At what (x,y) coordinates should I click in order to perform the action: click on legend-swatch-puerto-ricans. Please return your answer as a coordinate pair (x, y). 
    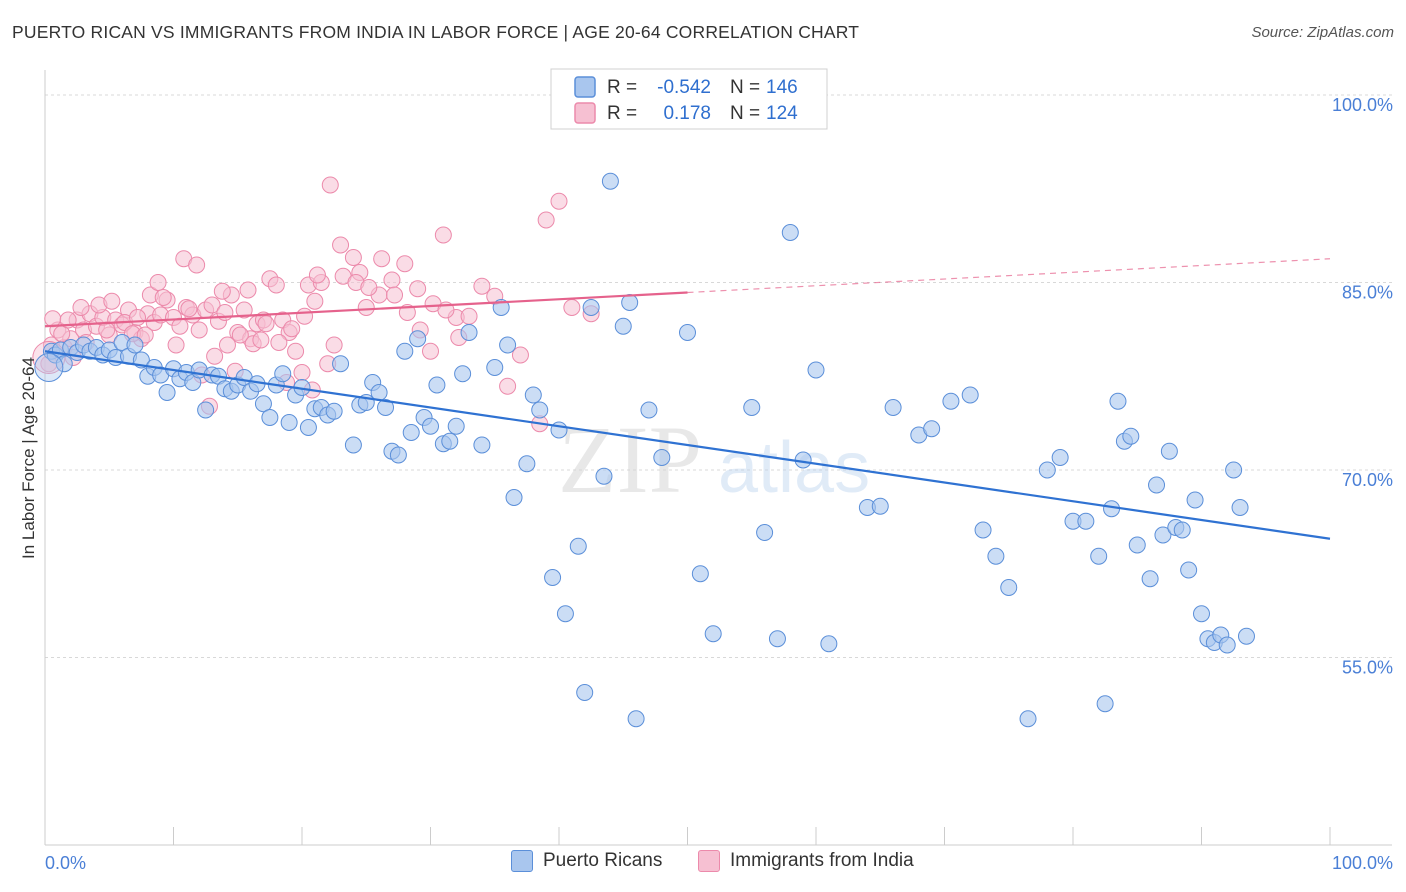
    Looking at the image, I should click on (522, 861).